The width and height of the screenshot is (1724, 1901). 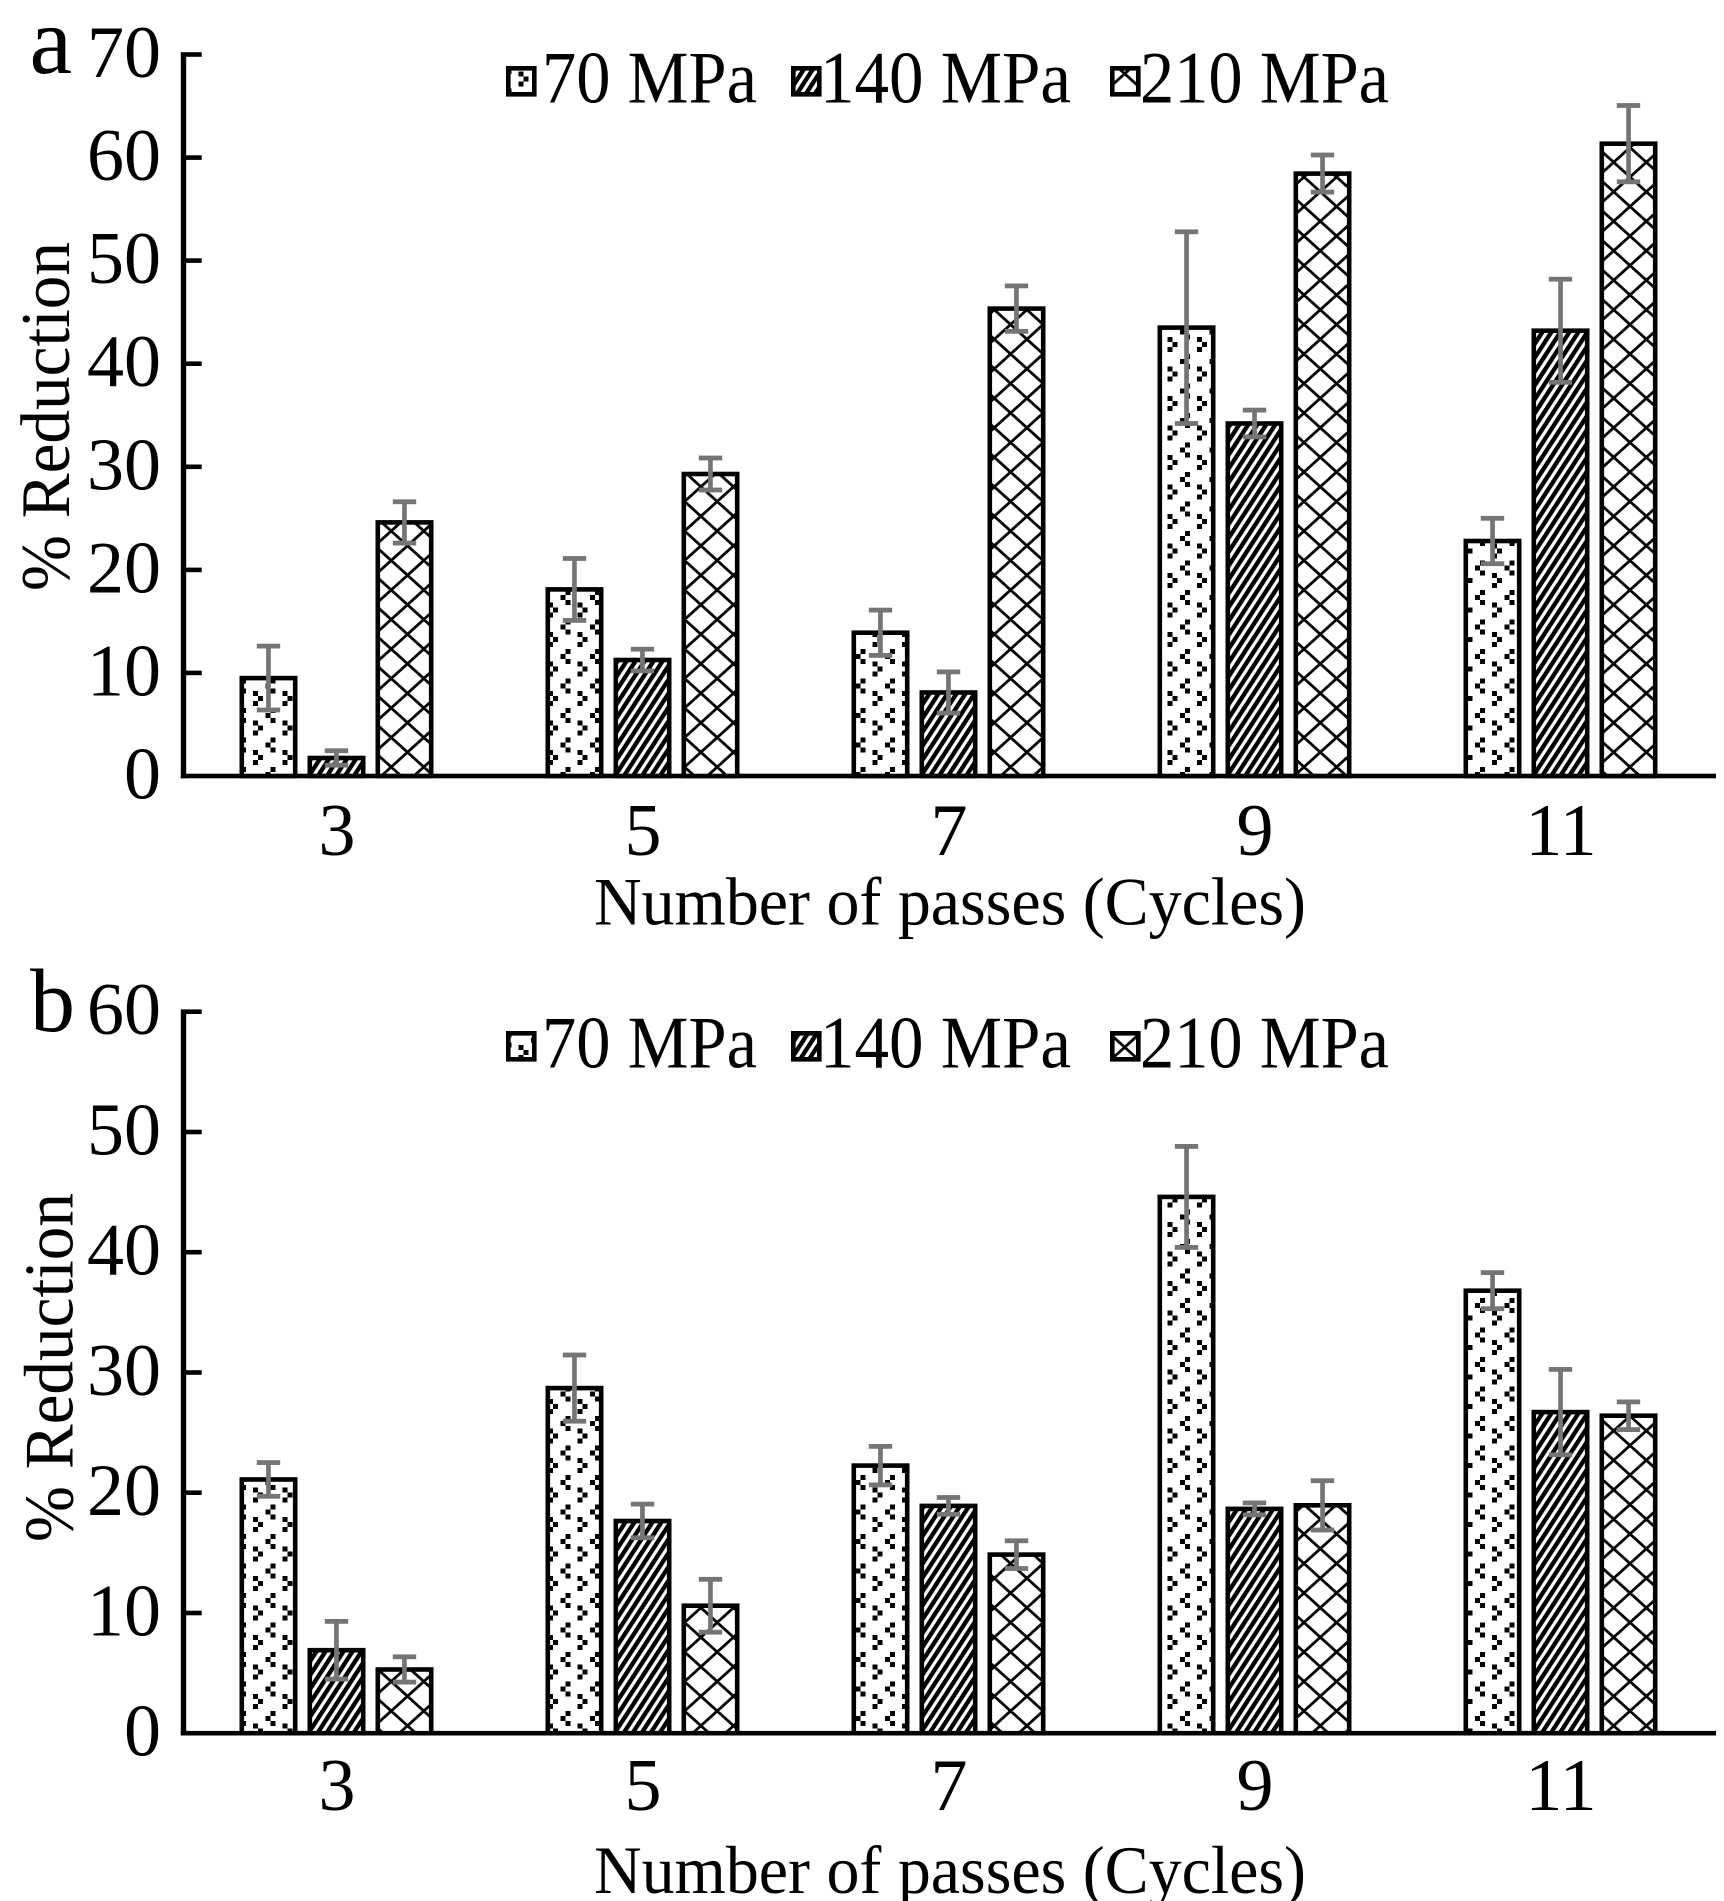 What do you see at coordinates (51, 47) in the screenshot?
I see `svg-text: a` at bounding box center [51, 47].